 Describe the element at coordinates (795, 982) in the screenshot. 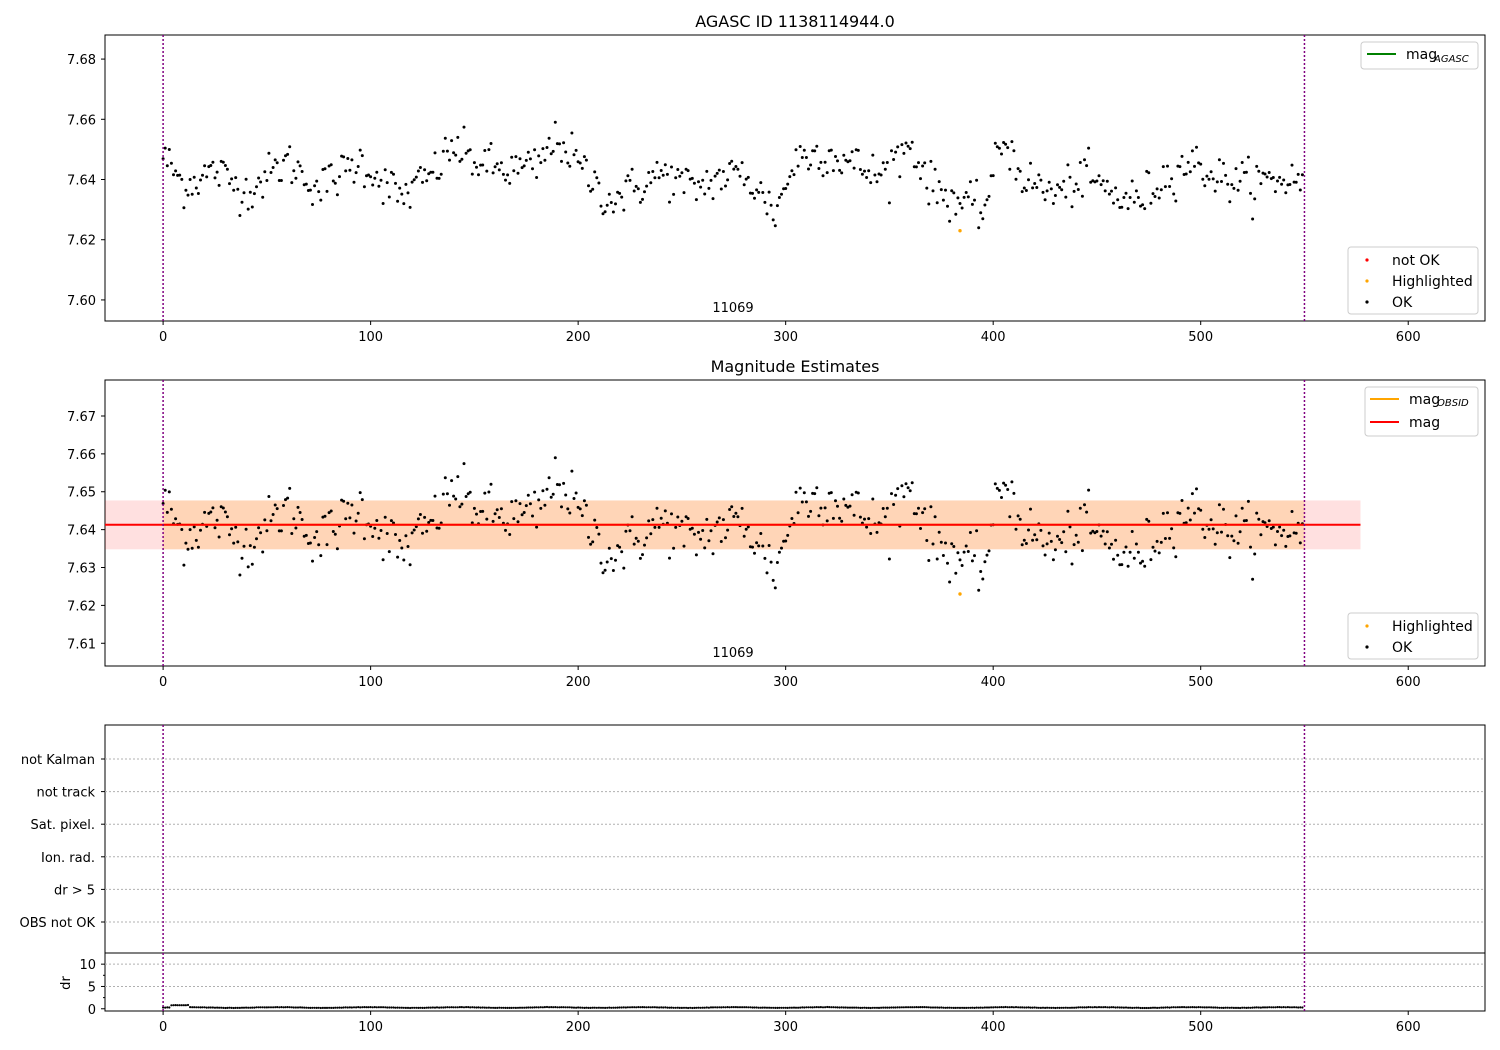

I see `plot-area-dr` at that location.